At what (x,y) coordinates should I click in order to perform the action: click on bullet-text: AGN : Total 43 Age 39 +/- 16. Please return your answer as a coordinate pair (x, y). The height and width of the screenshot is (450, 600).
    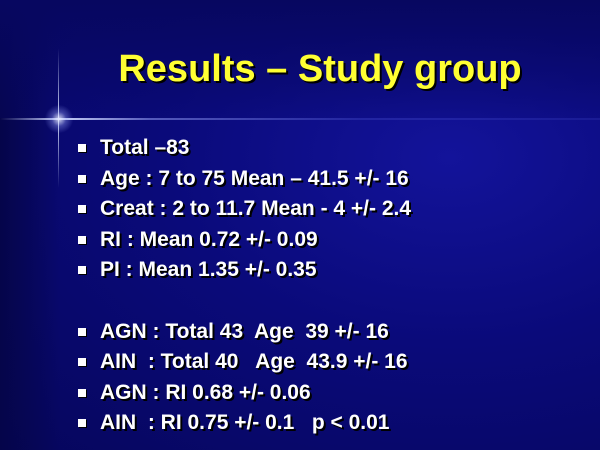
    Looking at the image, I should click on (244, 331).